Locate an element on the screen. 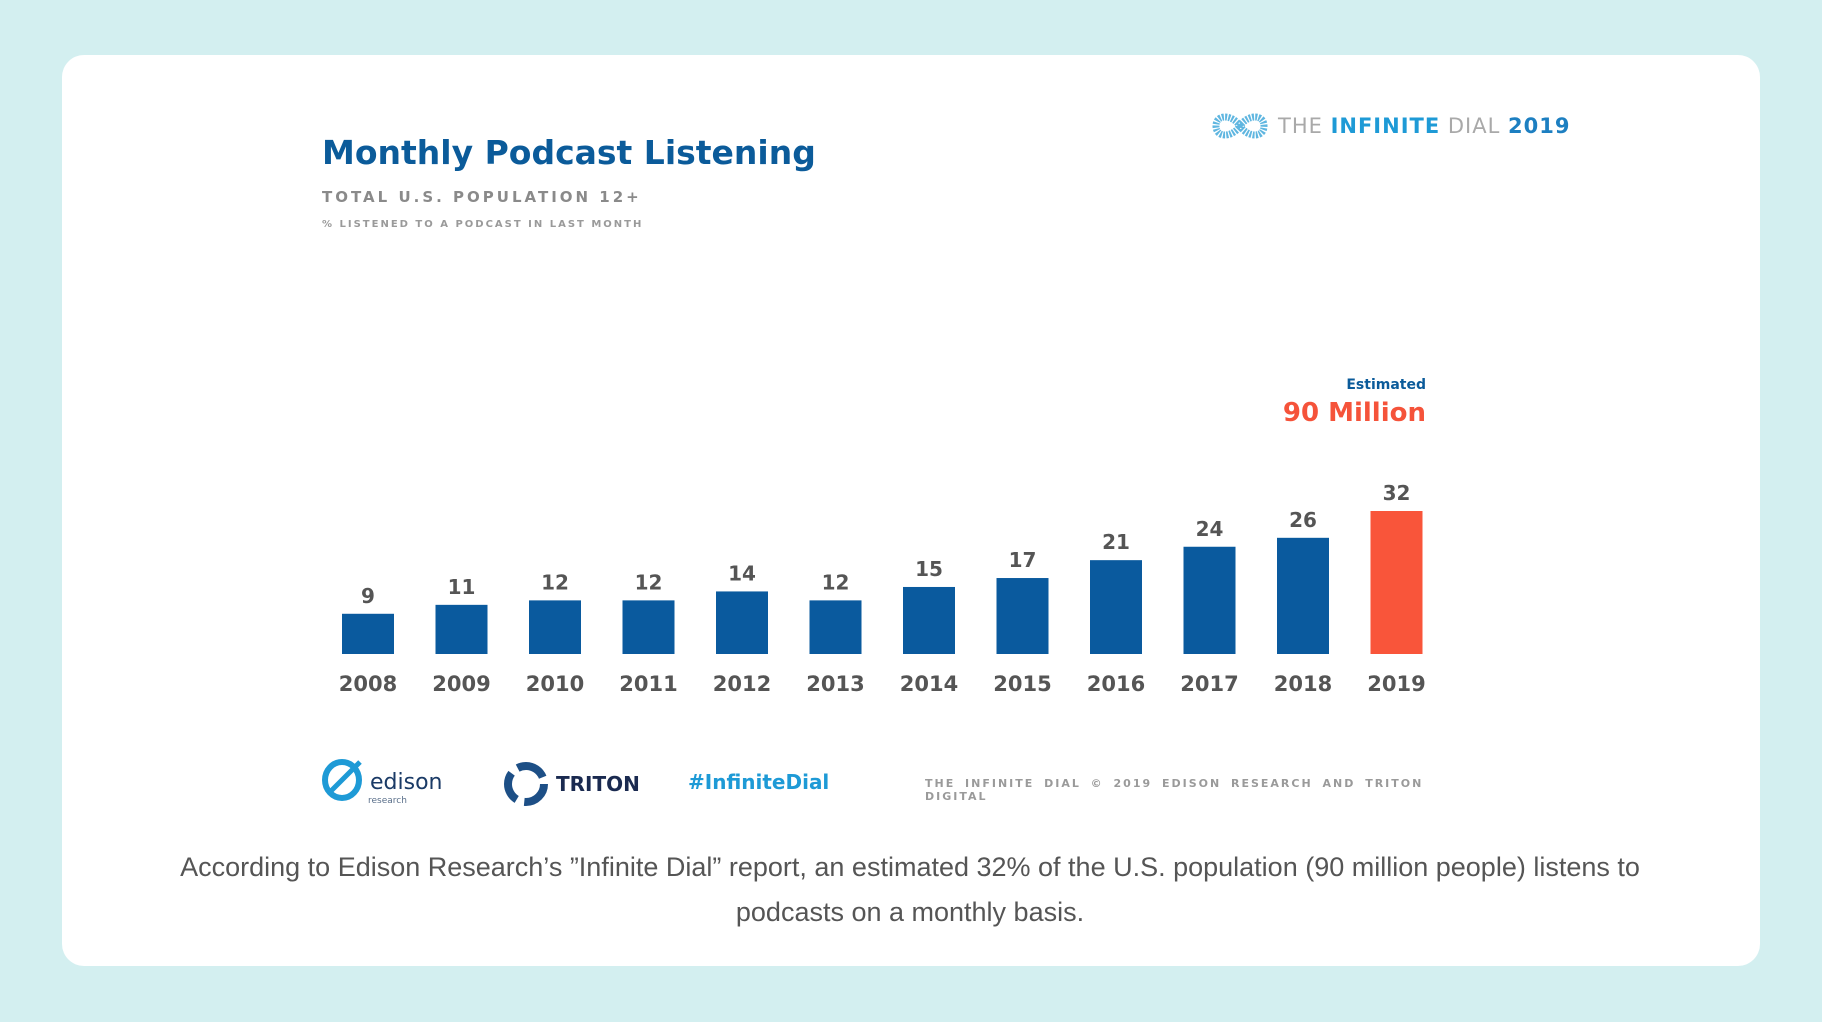  value-label: 24 is located at coordinates (1210, 529).